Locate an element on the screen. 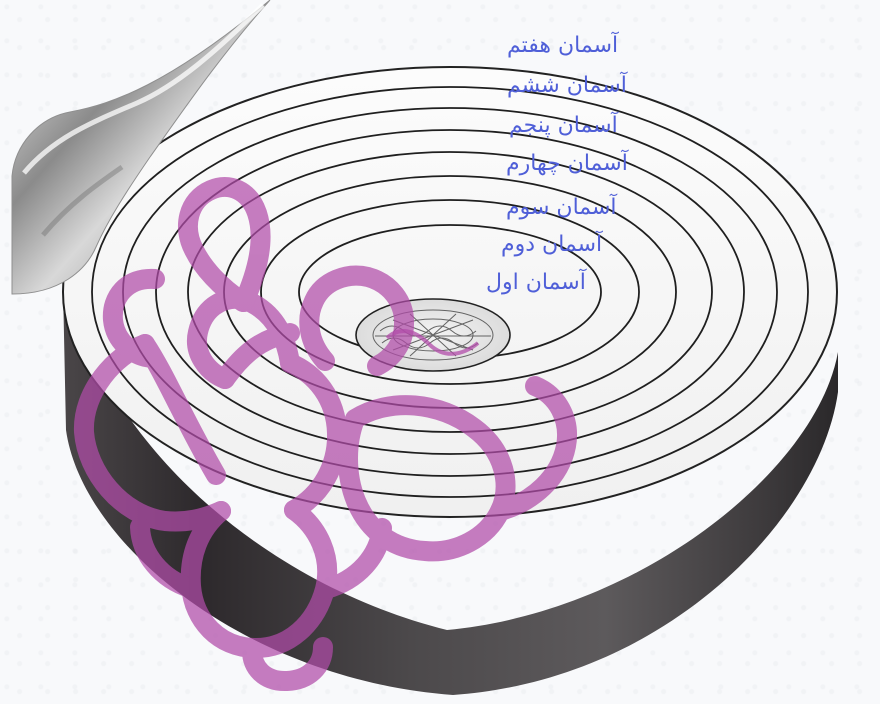 The image size is (880, 704). label-seventh-heaven: آسمان هفتم is located at coordinates (563, 44).